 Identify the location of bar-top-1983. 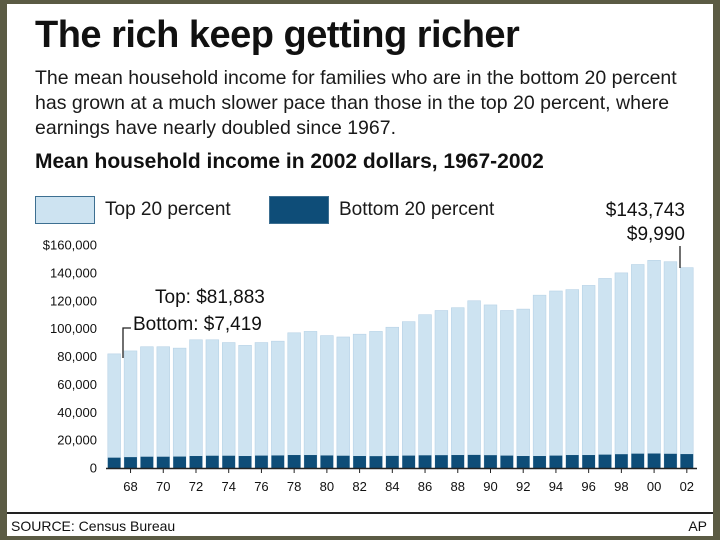
(376, 400).